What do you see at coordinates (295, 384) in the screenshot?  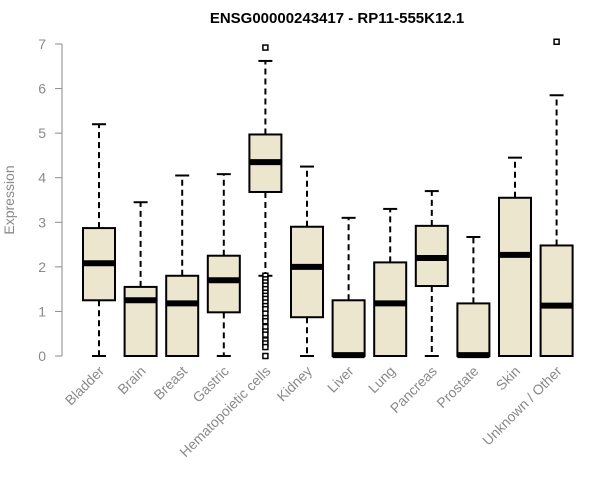 I see `category-label: Kidney` at bounding box center [295, 384].